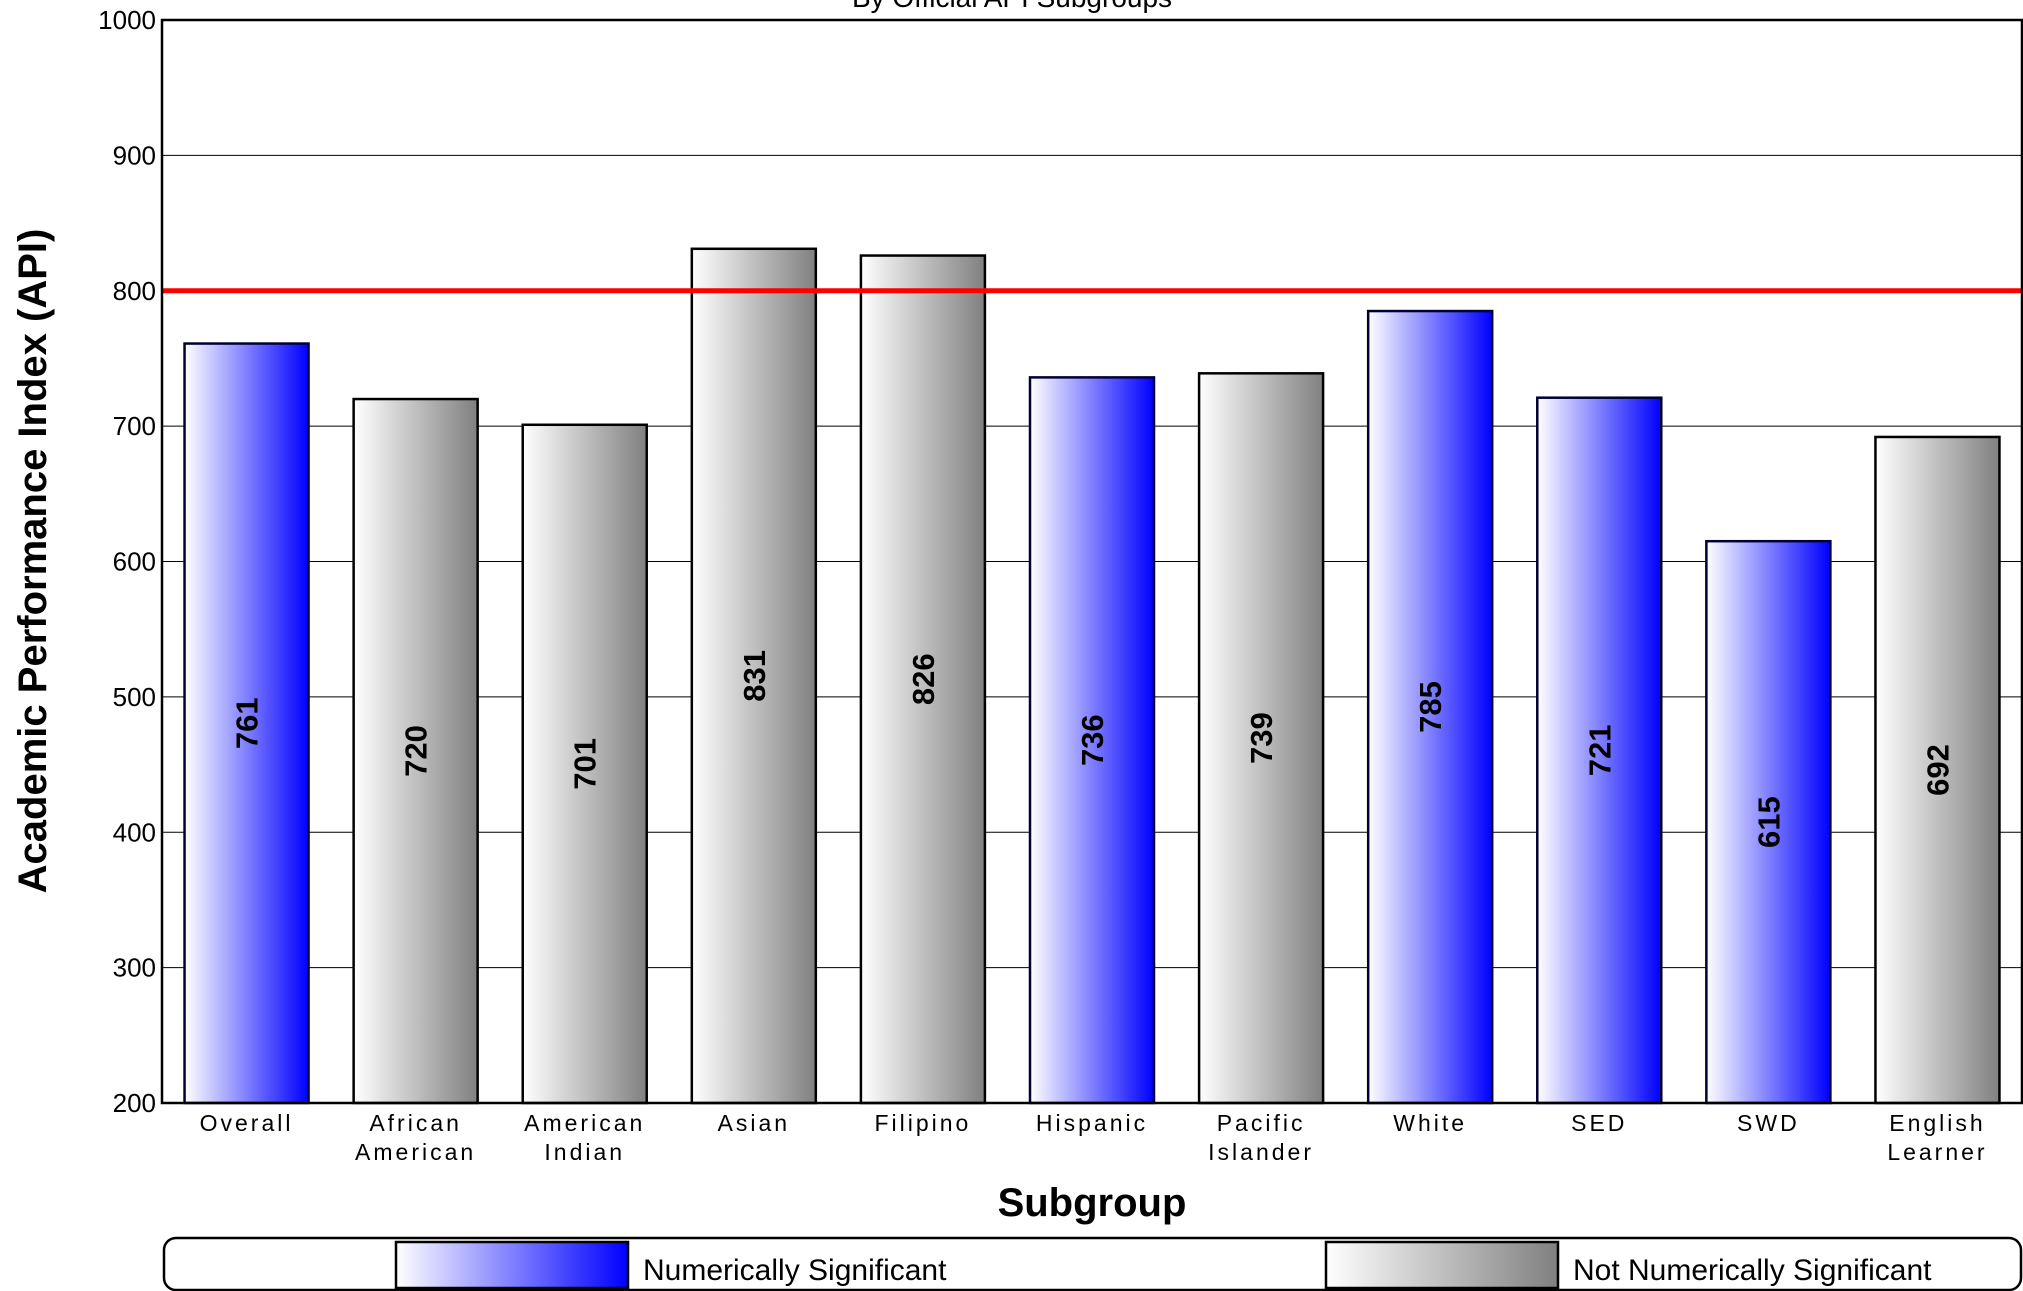 This screenshot has height=1291, width=2023. I want to click on x-tick-label: Asian, so click(754, 1123).